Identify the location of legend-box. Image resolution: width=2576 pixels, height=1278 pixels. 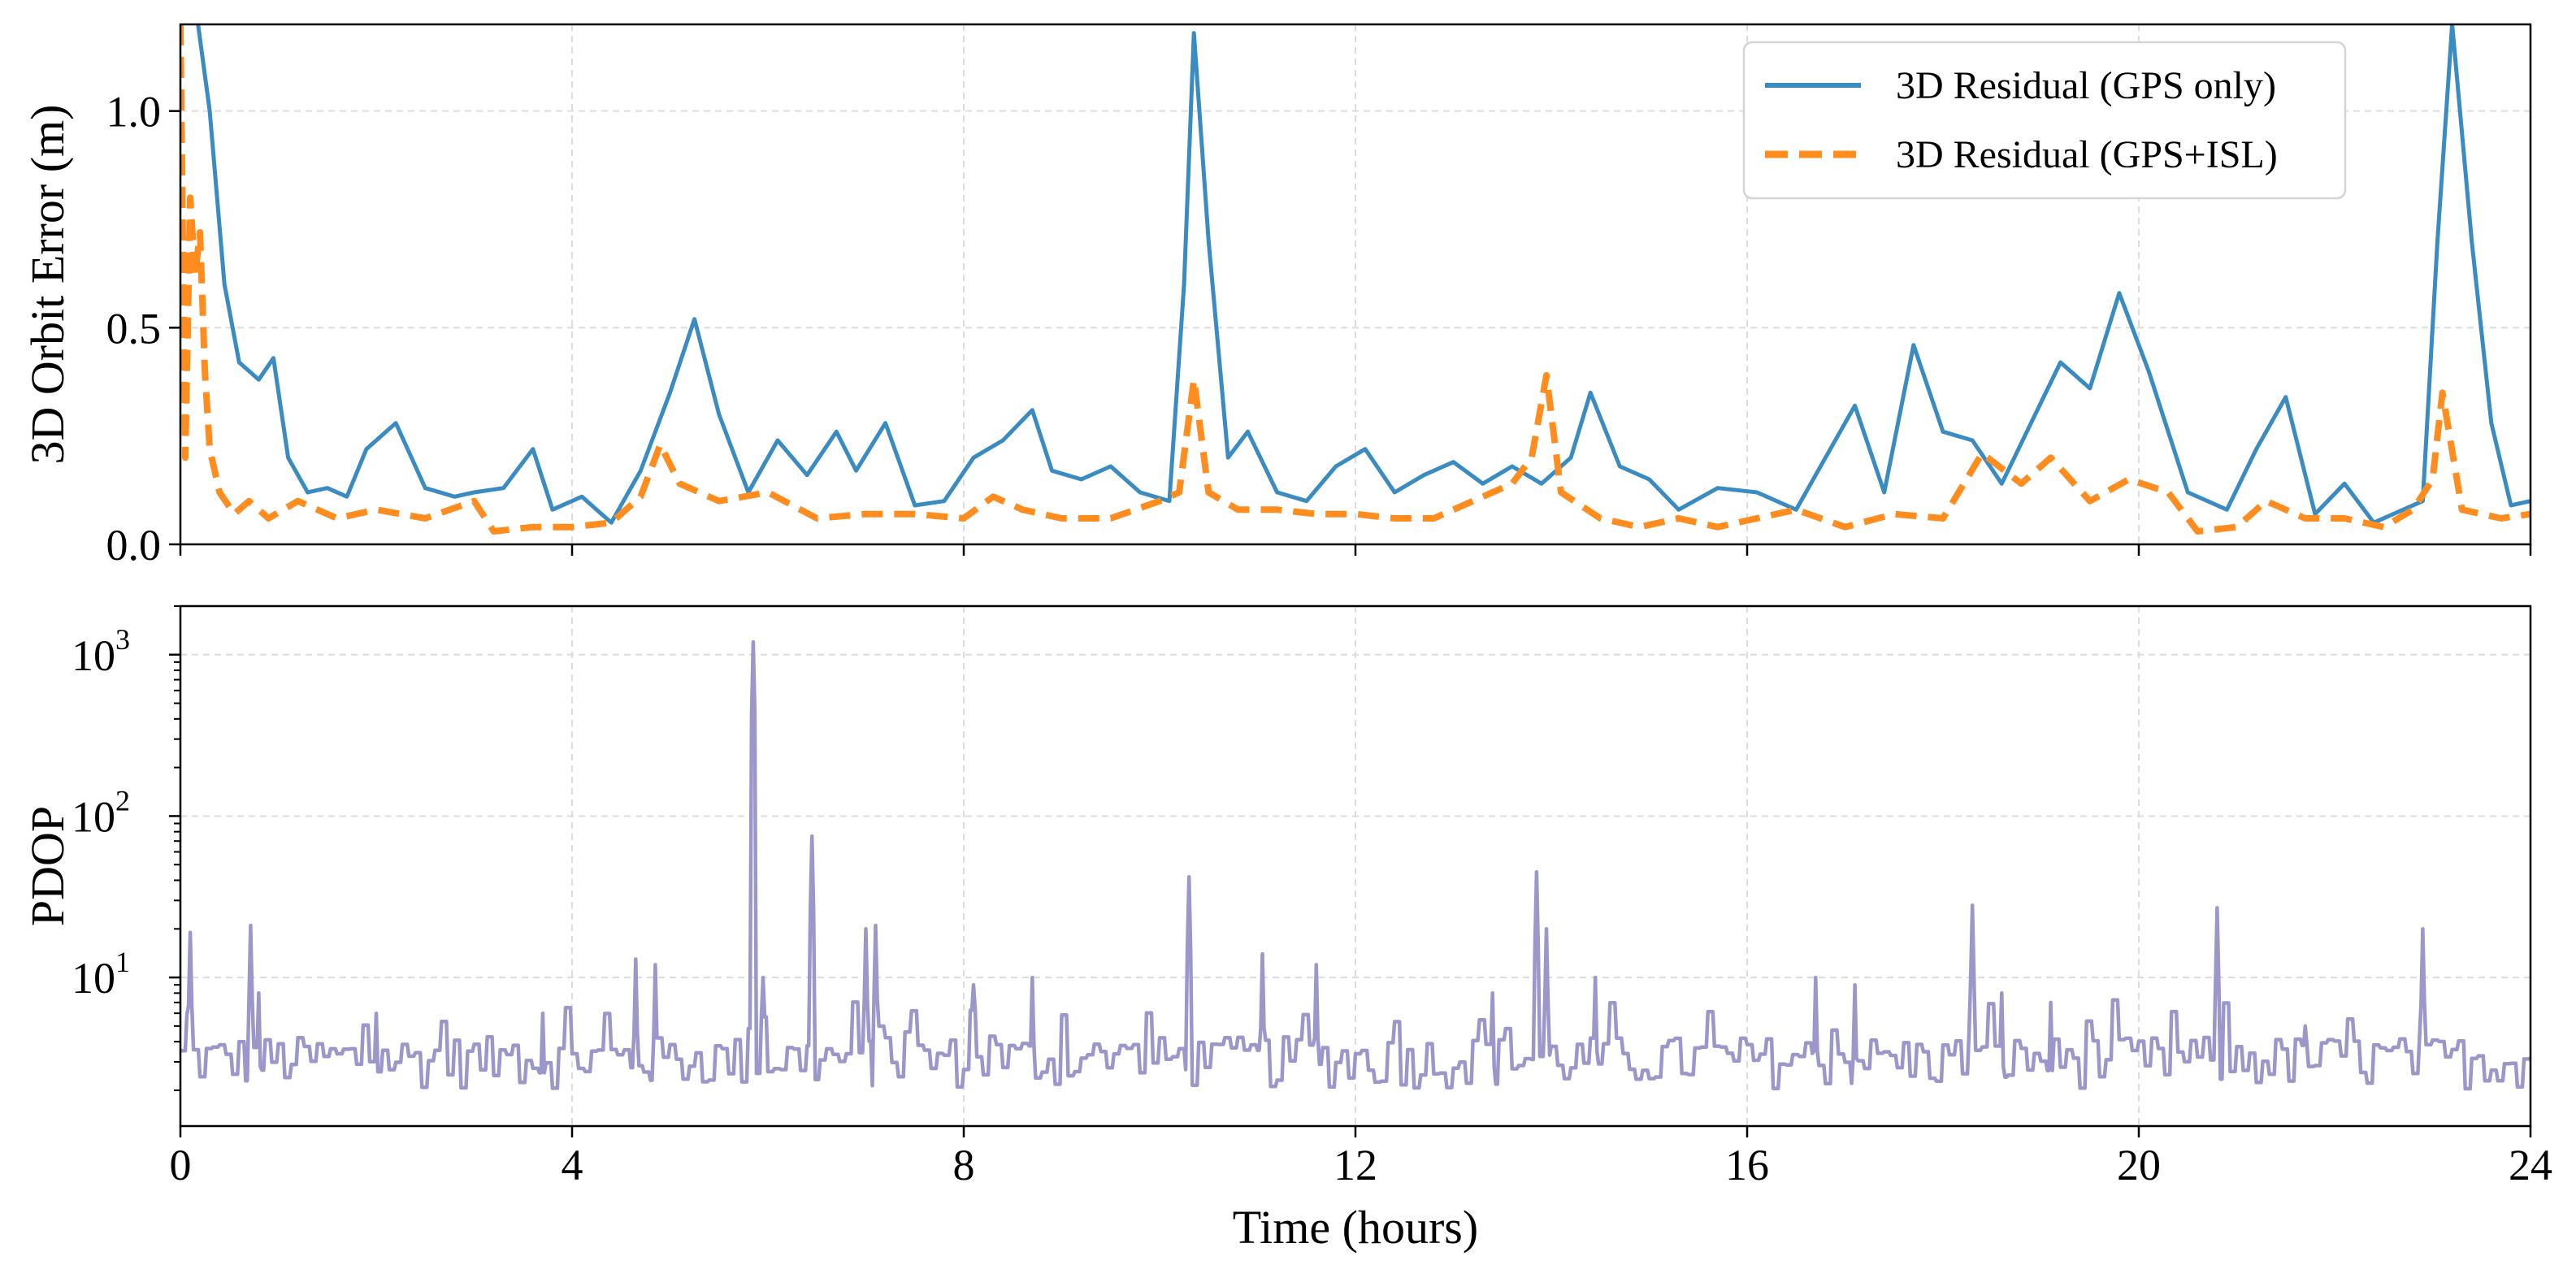
(2044, 120).